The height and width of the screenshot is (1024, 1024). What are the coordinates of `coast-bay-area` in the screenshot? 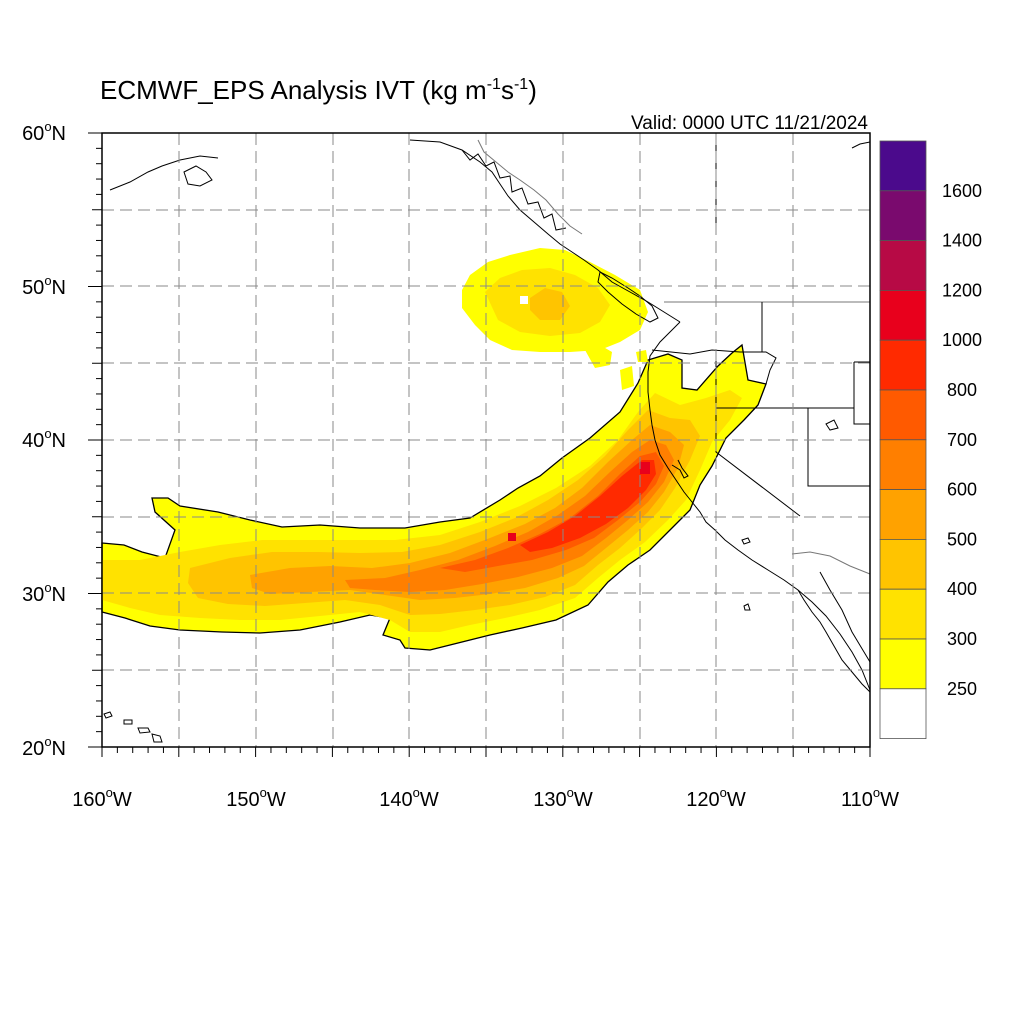 It's located at (680, 469).